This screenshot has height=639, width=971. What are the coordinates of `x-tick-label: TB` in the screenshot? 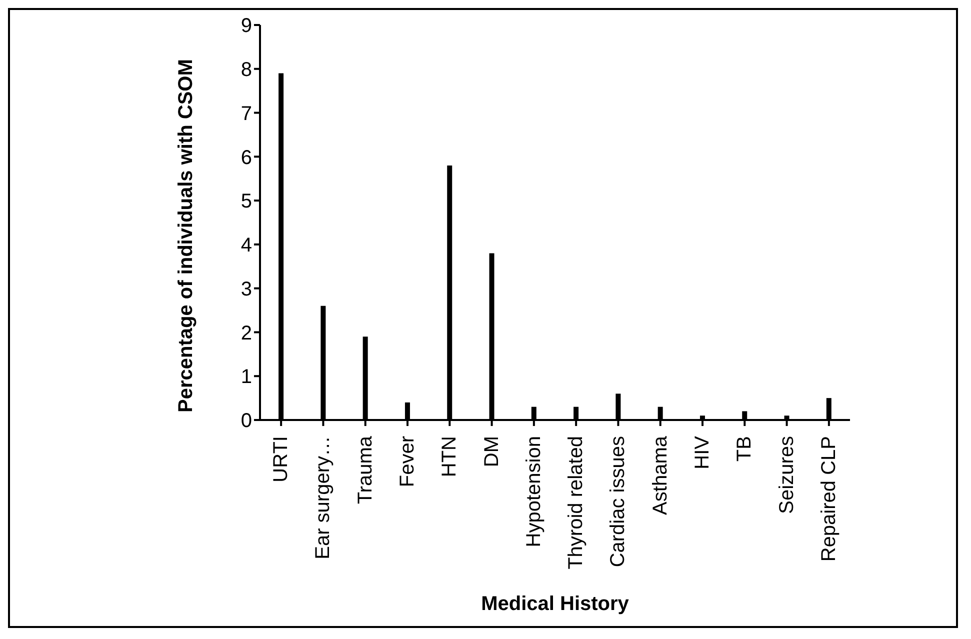 It's located at (745, 449).